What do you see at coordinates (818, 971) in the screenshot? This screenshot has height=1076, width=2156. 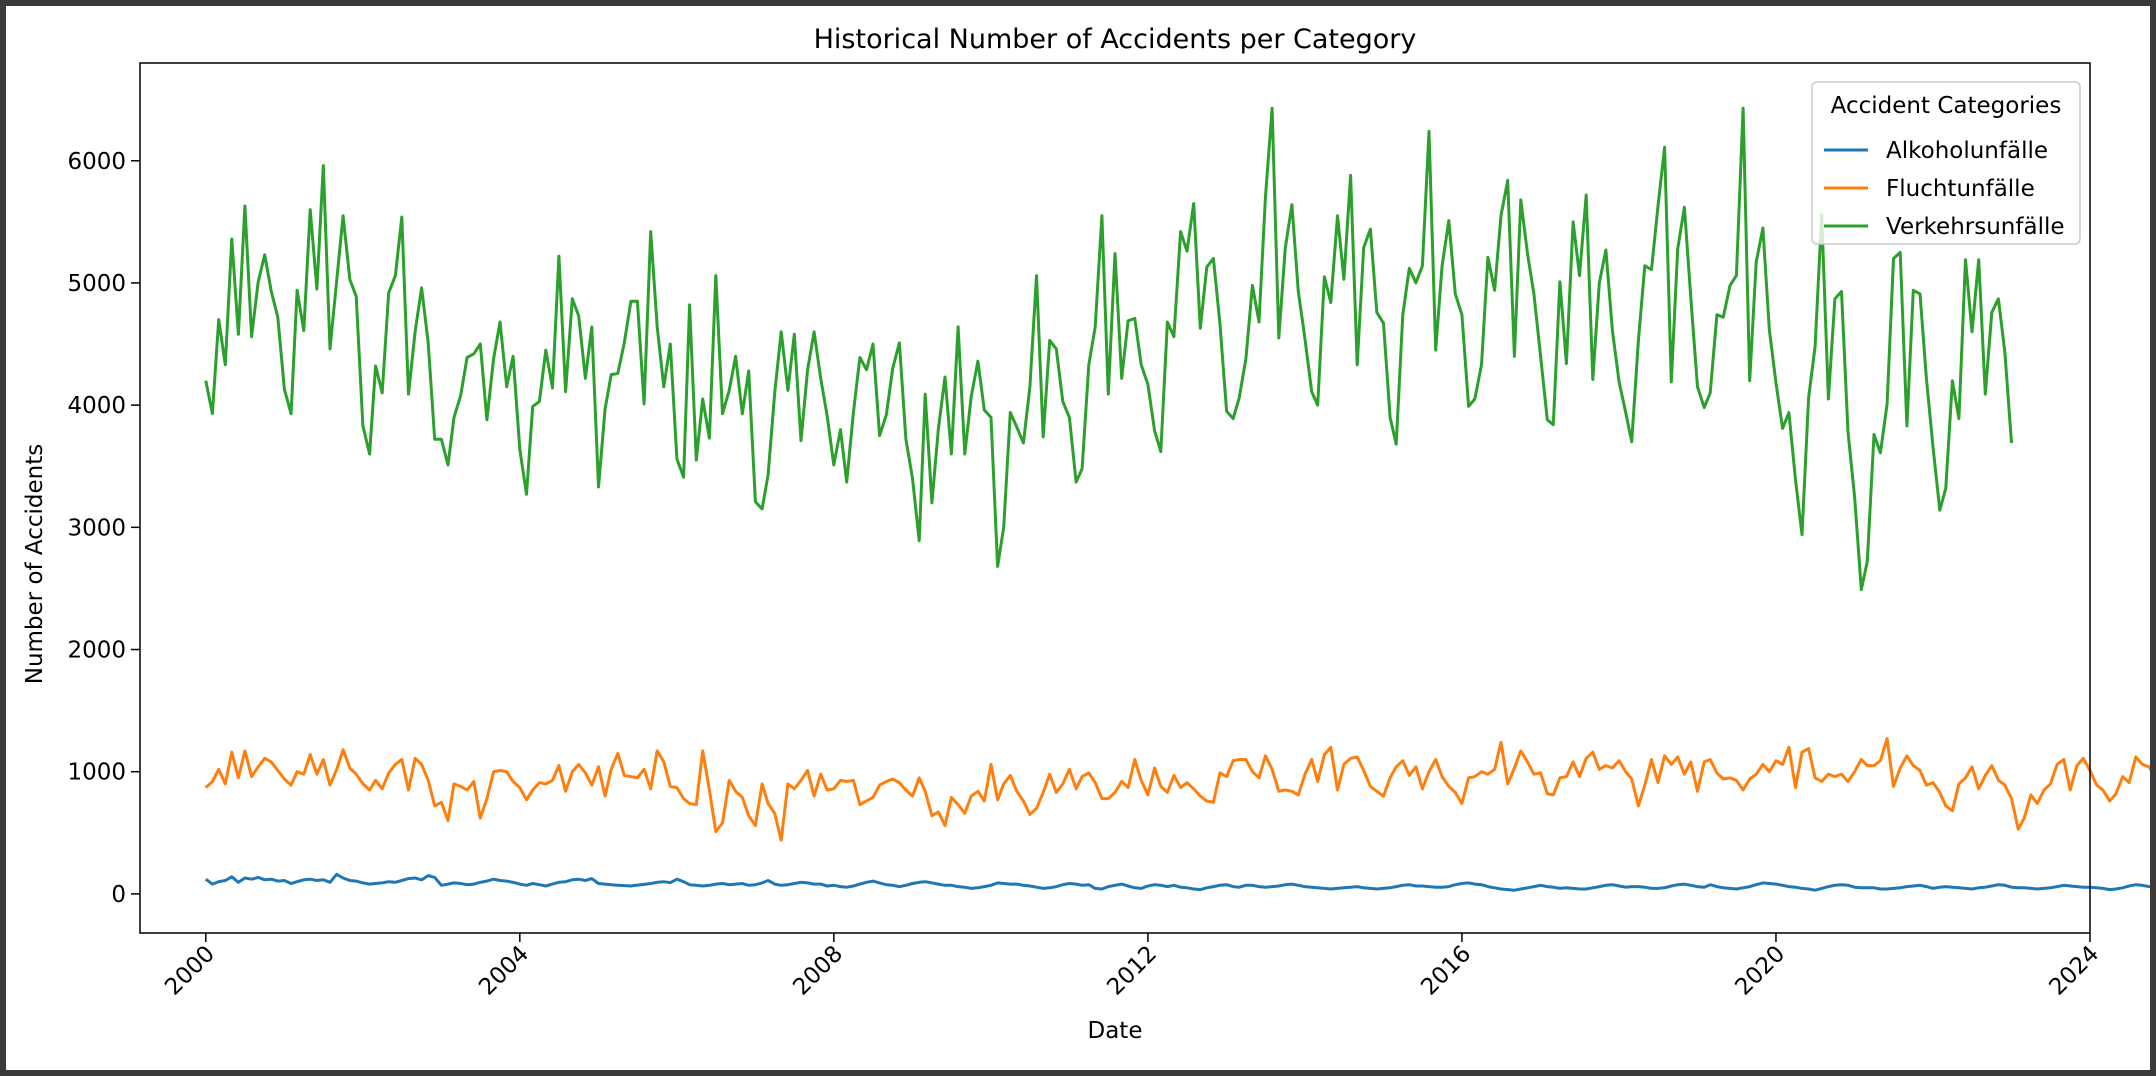 I see `x-tick-label-2: 2008` at bounding box center [818, 971].